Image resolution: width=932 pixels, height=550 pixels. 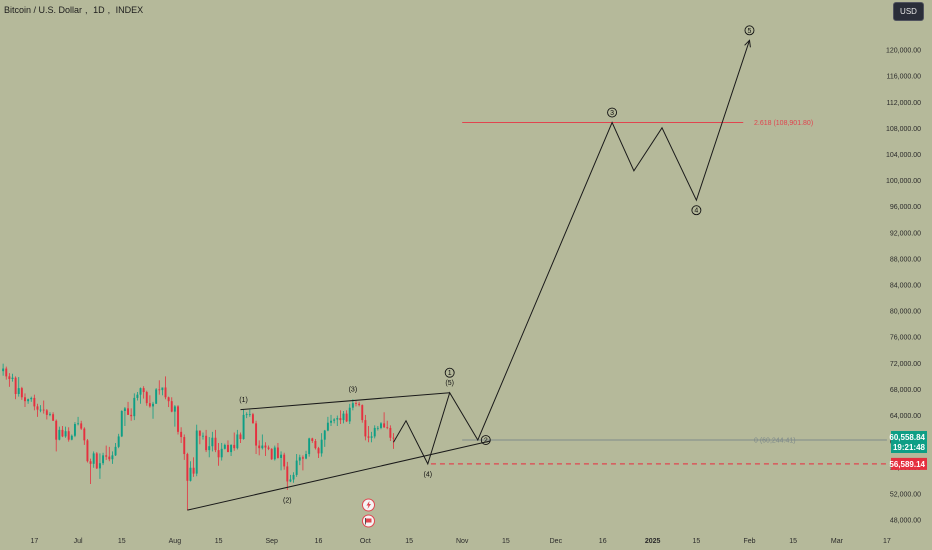 What do you see at coordinates (450, 373) in the screenshot?
I see `wave-label-c1: 1` at bounding box center [450, 373].